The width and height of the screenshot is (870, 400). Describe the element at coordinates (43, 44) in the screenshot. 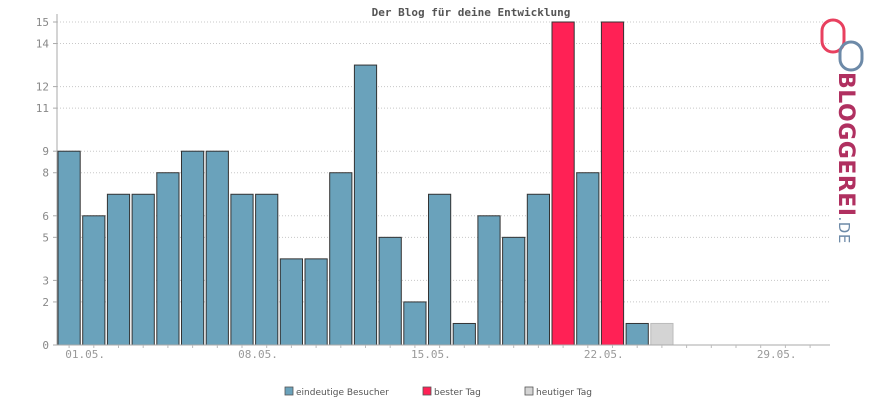

I see `y-tick-label: 14` at that location.